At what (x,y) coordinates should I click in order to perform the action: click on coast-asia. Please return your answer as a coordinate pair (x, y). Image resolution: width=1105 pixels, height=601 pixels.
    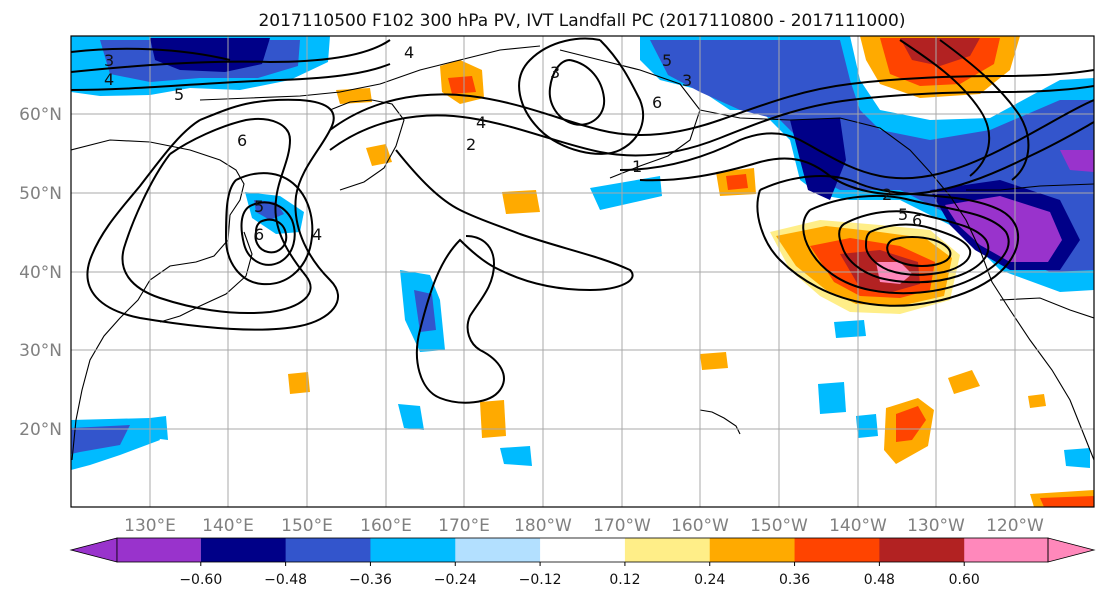
    Looking at the image, I should click on (158, 300).